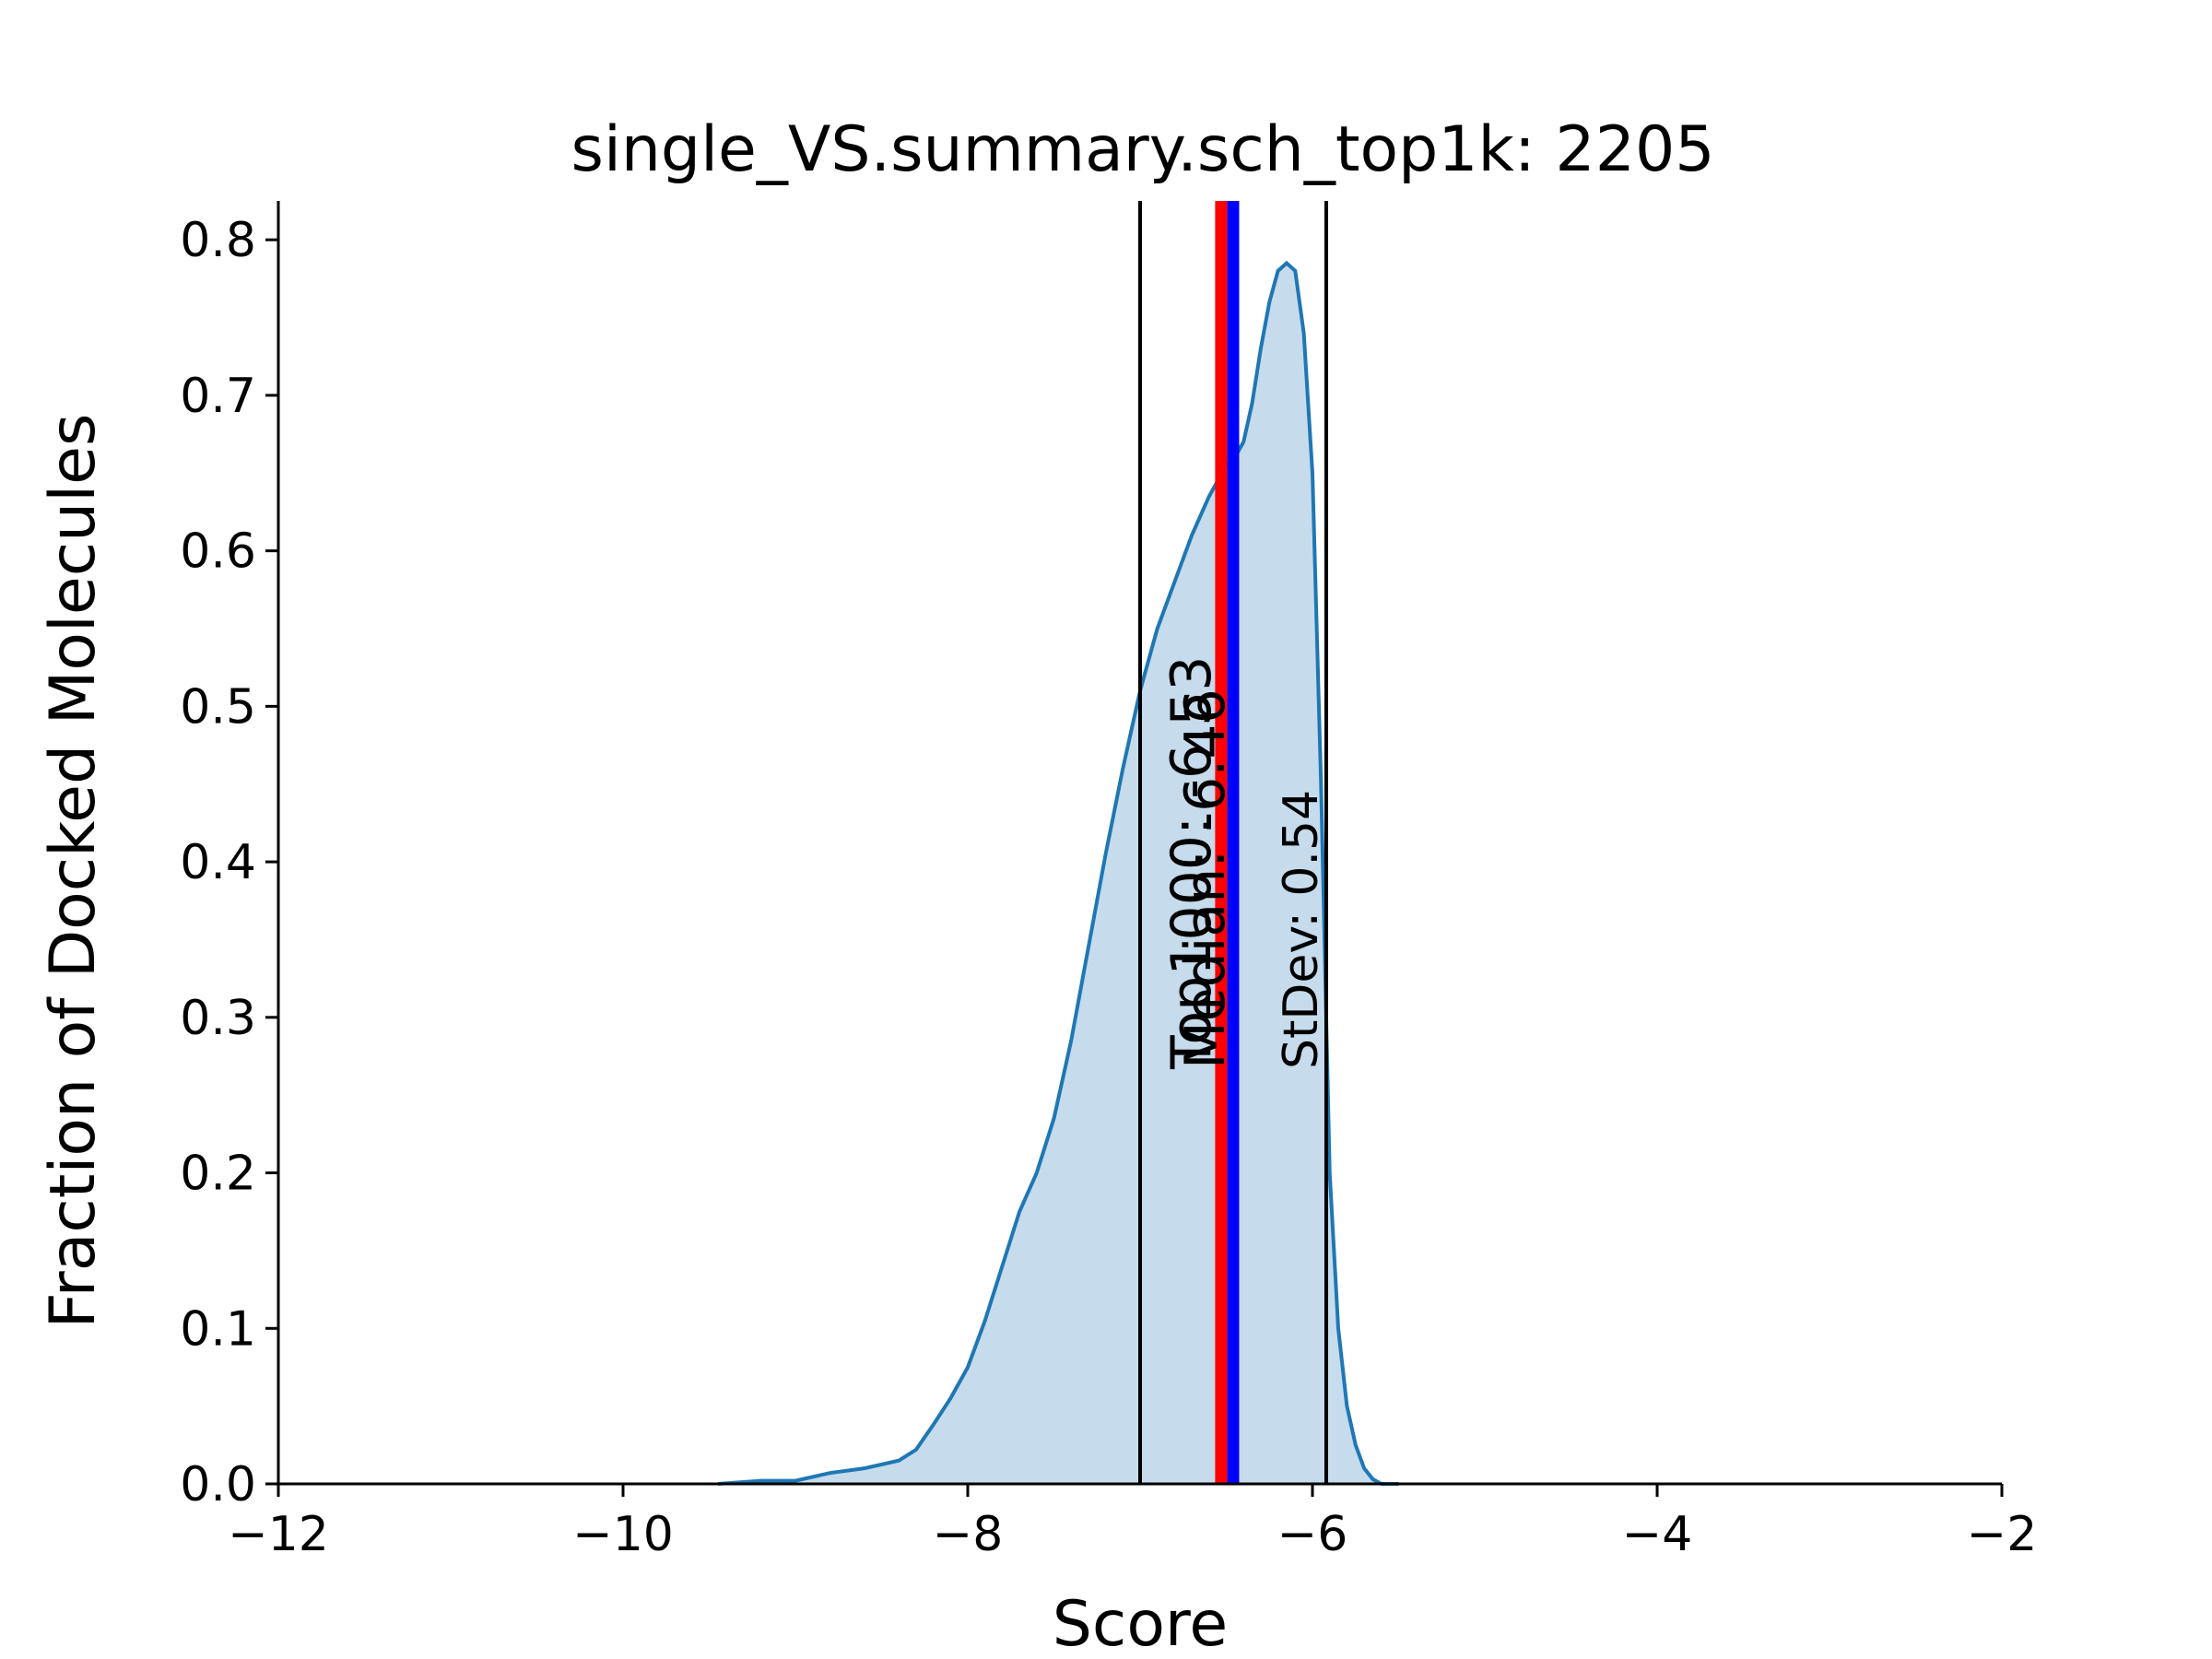  Describe the element at coordinates (218, 240) in the screenshot. I see `y-tick-label: 0.8` at that location.